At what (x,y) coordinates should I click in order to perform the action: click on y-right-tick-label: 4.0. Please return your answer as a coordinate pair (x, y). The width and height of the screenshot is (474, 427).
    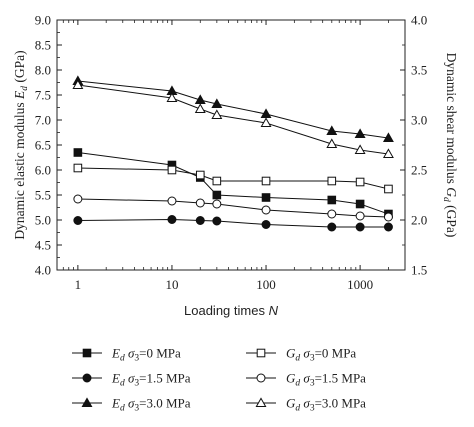
    Looking at the image, I should click on (419, 20).